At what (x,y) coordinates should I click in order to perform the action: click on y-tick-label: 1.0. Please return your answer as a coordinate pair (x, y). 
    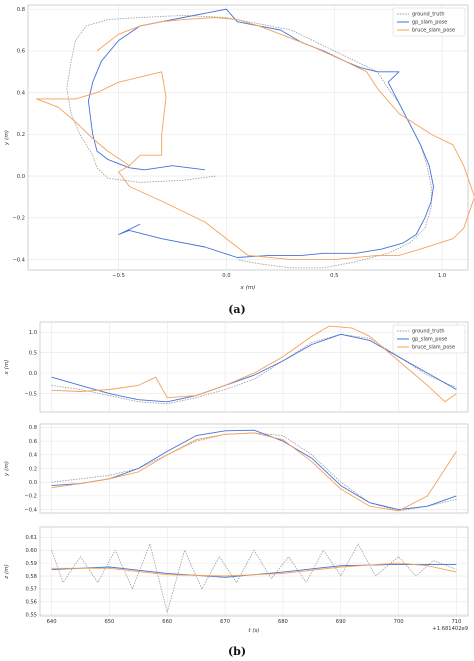
    Looking at the image, I should click on (33, 333).